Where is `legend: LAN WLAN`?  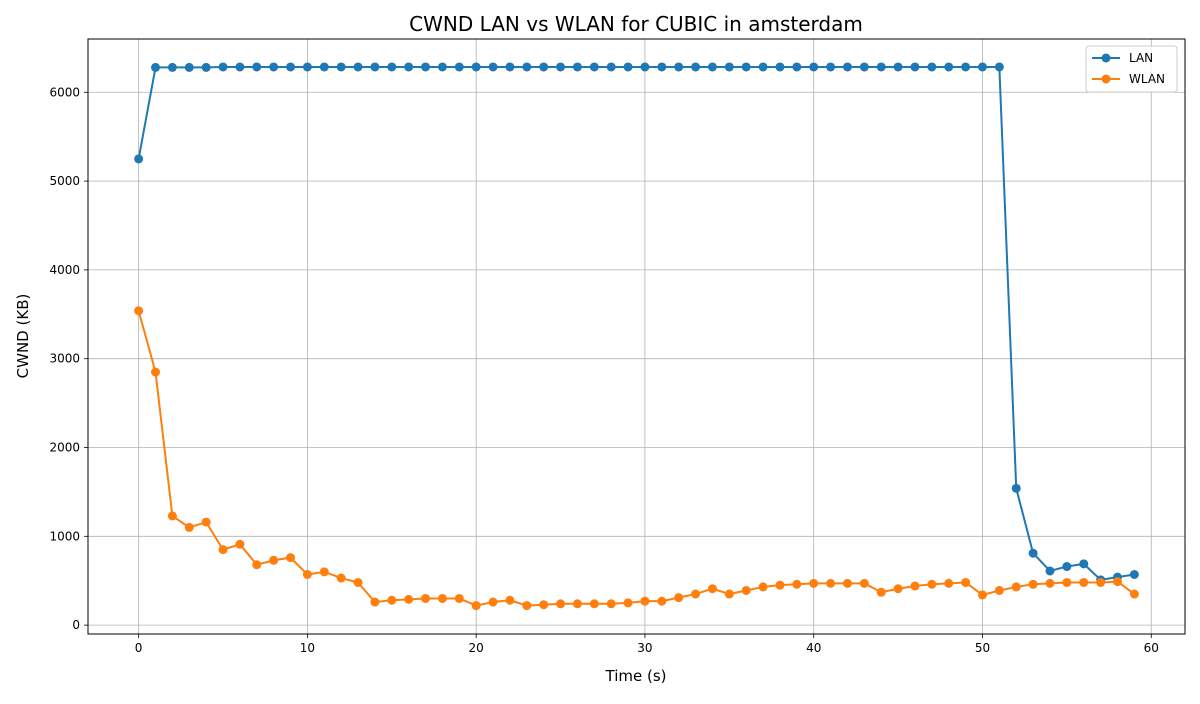 legend: LAN WLAN is located at coordinates (1131, 69).